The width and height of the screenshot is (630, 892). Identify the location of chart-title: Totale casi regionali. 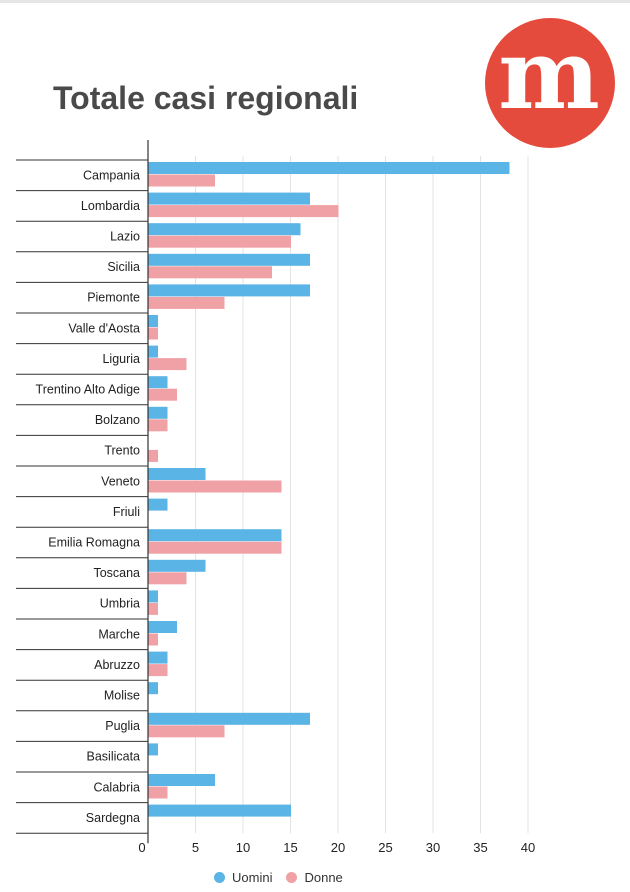
(206, 98).